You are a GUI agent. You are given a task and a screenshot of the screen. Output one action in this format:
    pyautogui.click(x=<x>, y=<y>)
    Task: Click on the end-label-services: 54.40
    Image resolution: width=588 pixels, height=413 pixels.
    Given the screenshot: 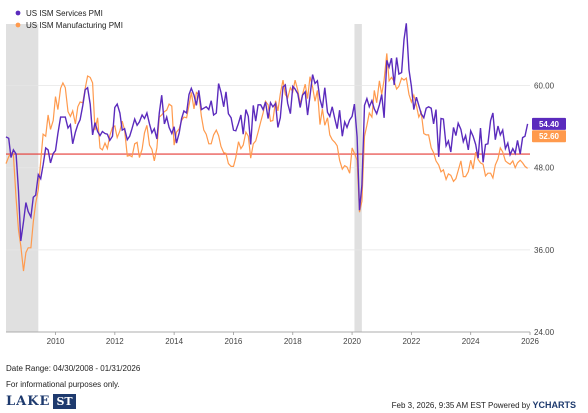 What is the action you would take?
    pyautogui.click(x=549, y=123)
    